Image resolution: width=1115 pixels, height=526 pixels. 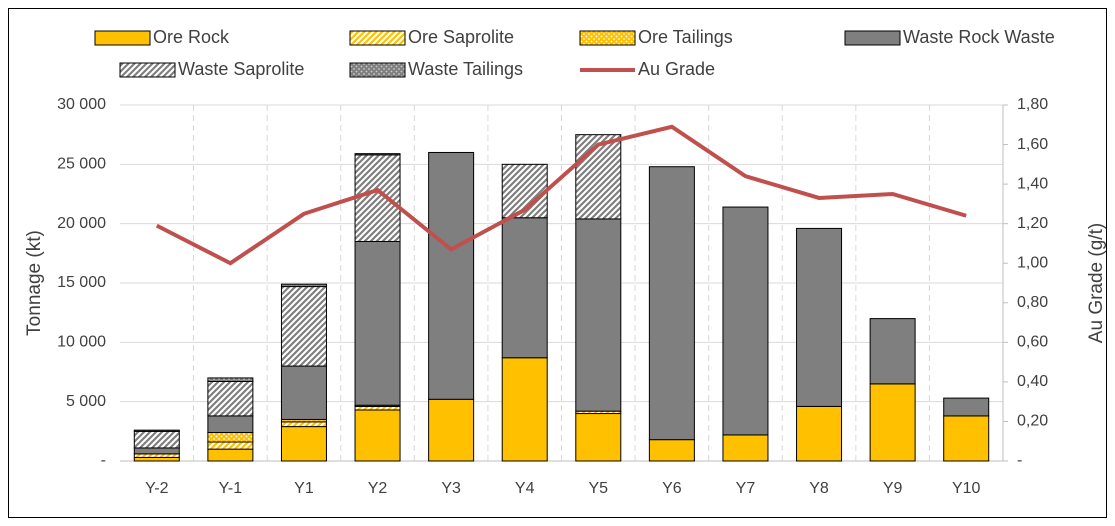 I want to click on y2-tick-label: 0,60, so click(x=1032, y=342).